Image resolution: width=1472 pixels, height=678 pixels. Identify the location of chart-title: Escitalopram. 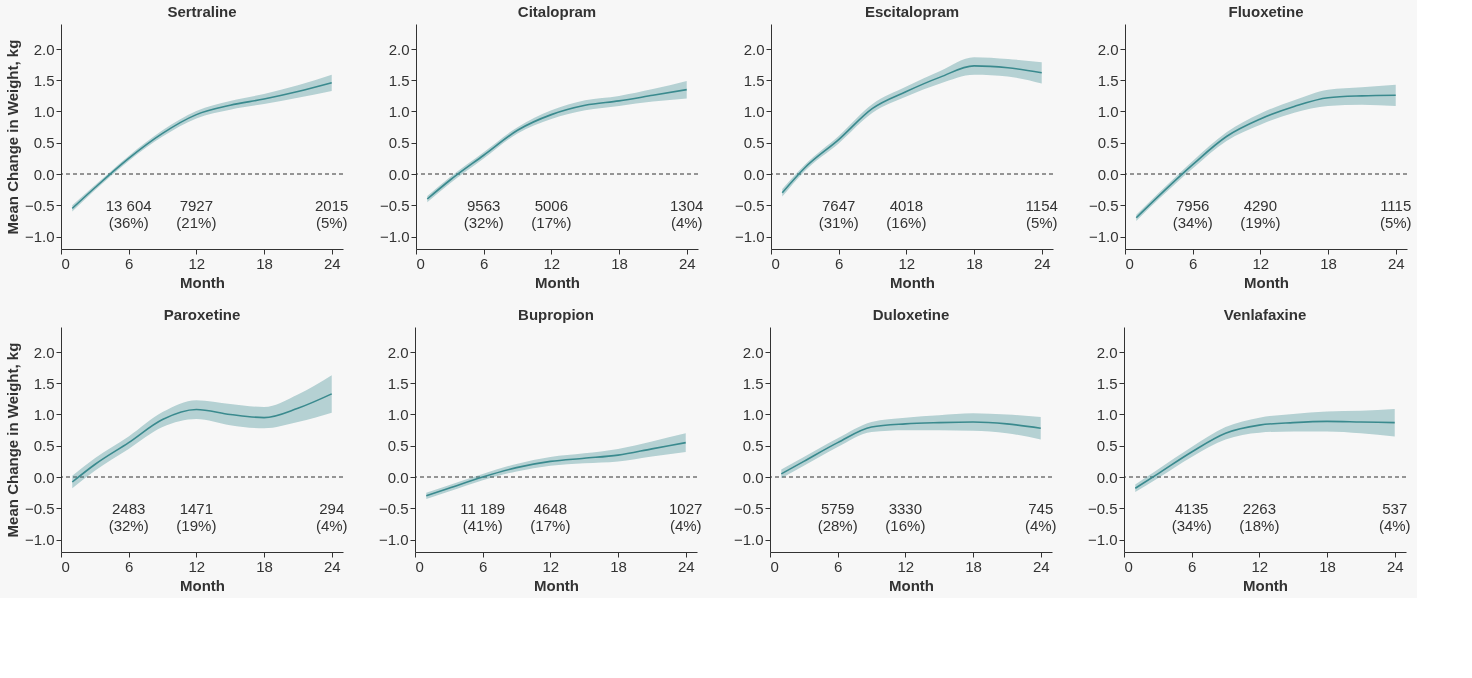
(912, 11).